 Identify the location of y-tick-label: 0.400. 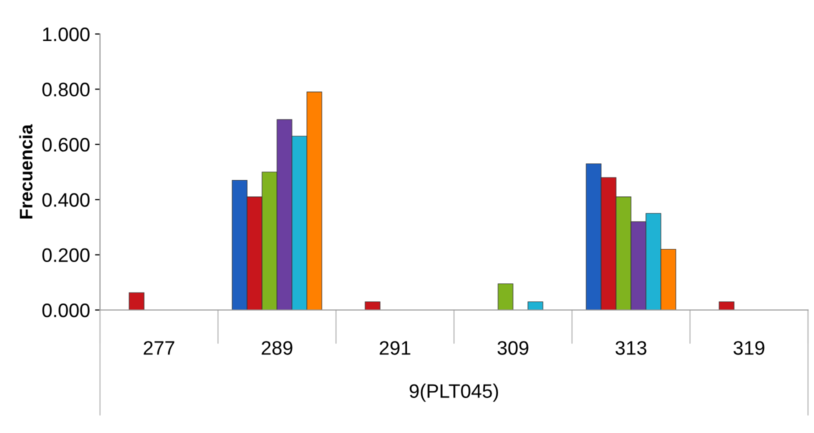
(66, 200).